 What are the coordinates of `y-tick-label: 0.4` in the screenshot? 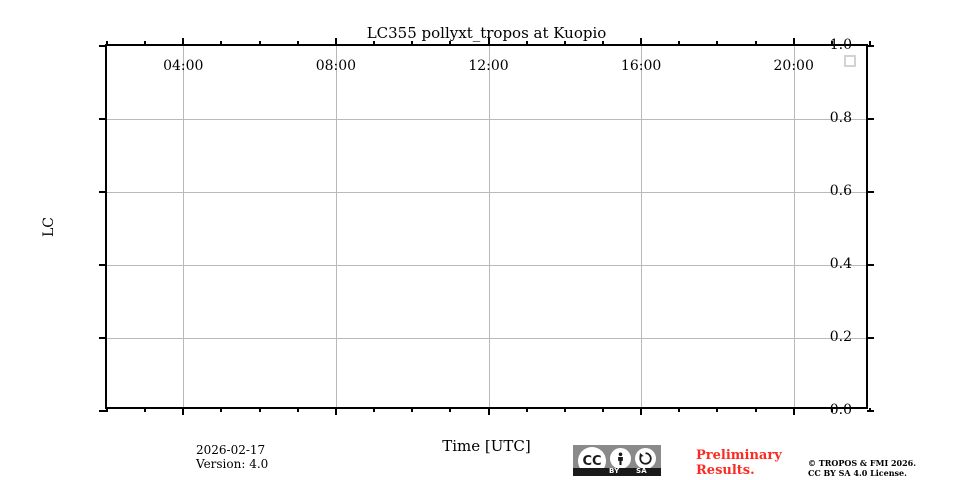 It's located at (840, 264).